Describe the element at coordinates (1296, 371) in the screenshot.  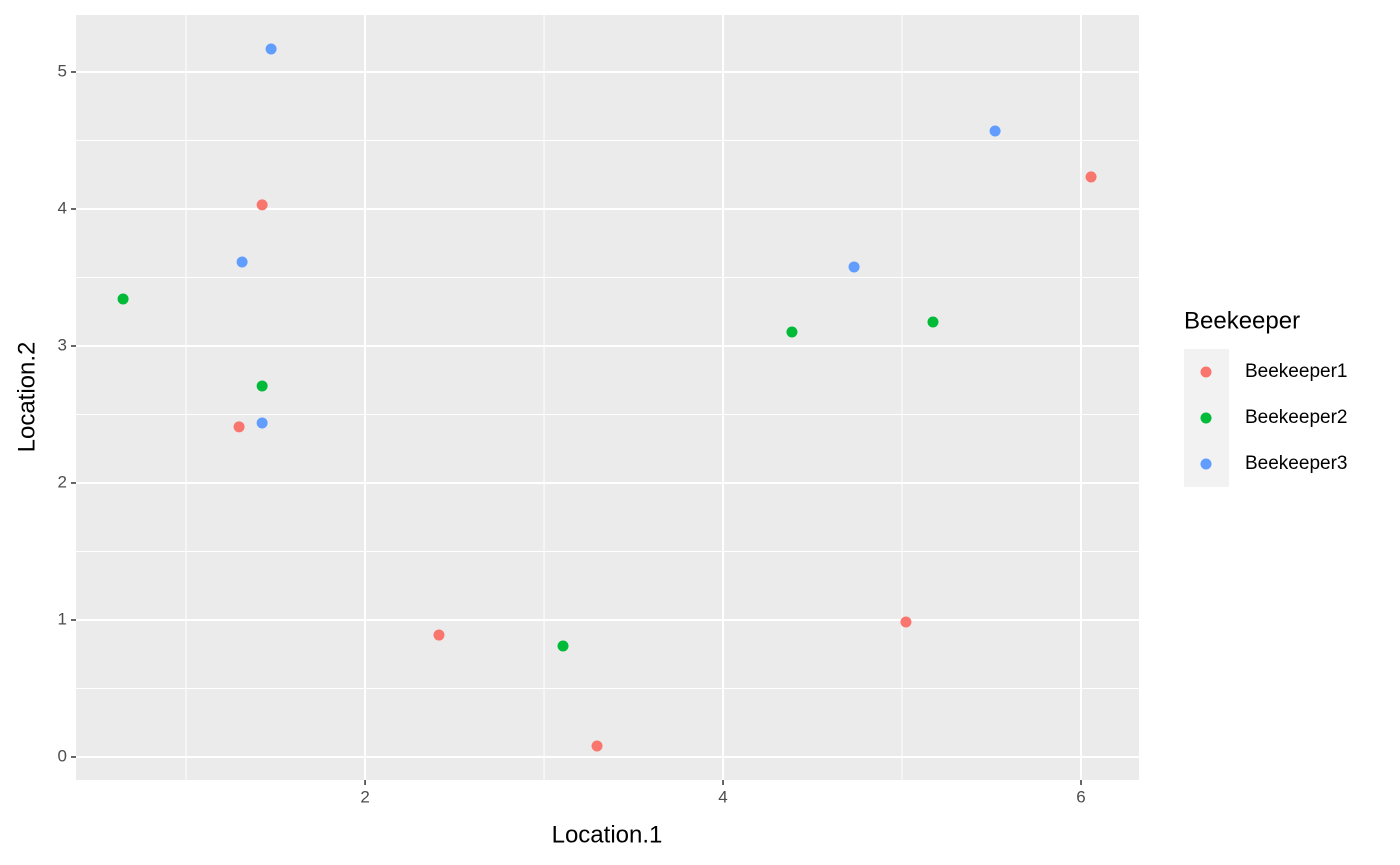
I see `legend-label: Beekeeper1` at that location.